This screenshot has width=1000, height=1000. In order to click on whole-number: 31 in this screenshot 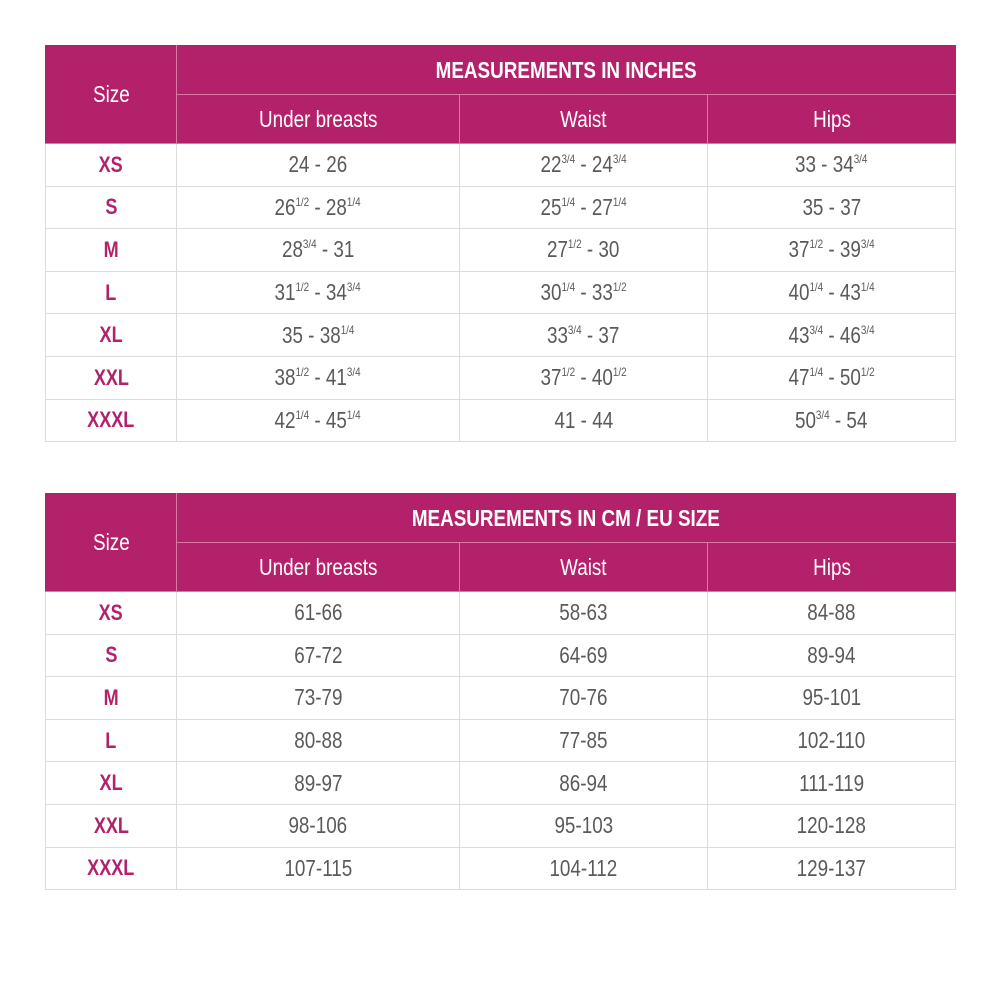, I will do `click(344, 249)`.